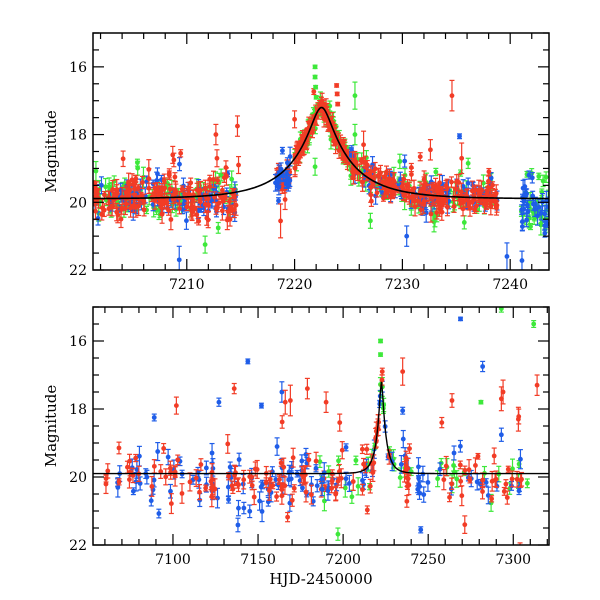 Image resolution: width=600 pixels, height=600 pixels. What do you see at coordinates (510, 285) in the screenshot?
I see `x-tick-label: 7240` at bounding box center [510, 285].